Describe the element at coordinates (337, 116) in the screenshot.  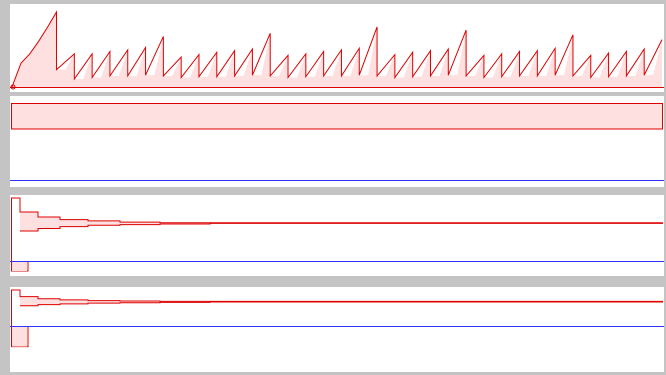
I see `flat-level-band` at that location.